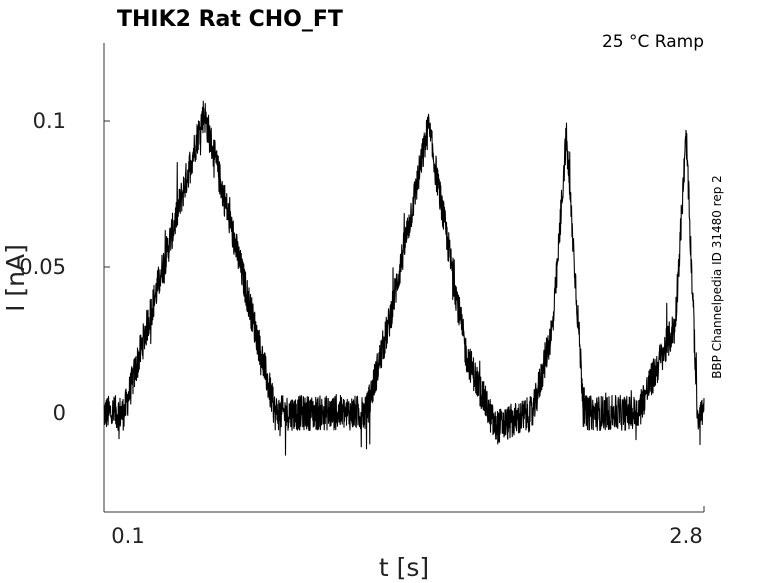 Image resolution: width=778 pixels, height=583 pixels. Describe the element at coordinates (127, 536) in the screenshot. I see `x-tick-label: 0.1` at that location.